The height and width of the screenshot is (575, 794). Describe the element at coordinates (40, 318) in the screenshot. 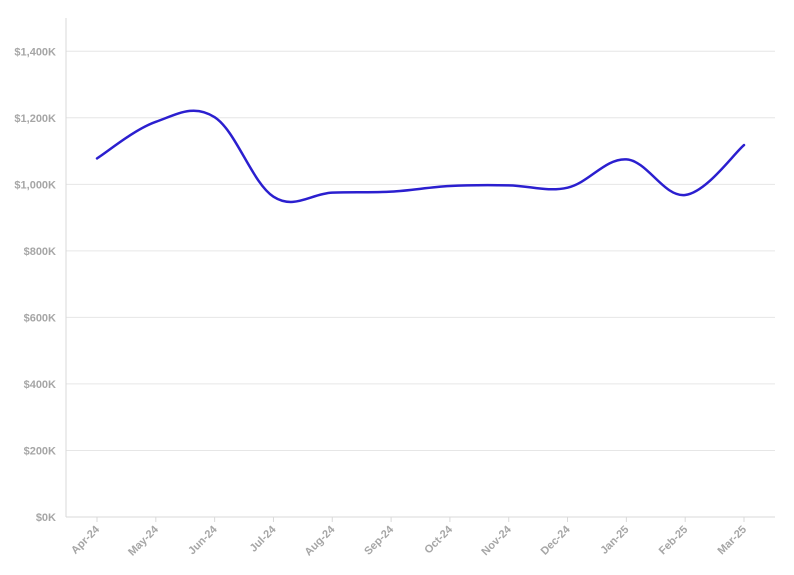

I see `y-tick-label: $600K` at that location.